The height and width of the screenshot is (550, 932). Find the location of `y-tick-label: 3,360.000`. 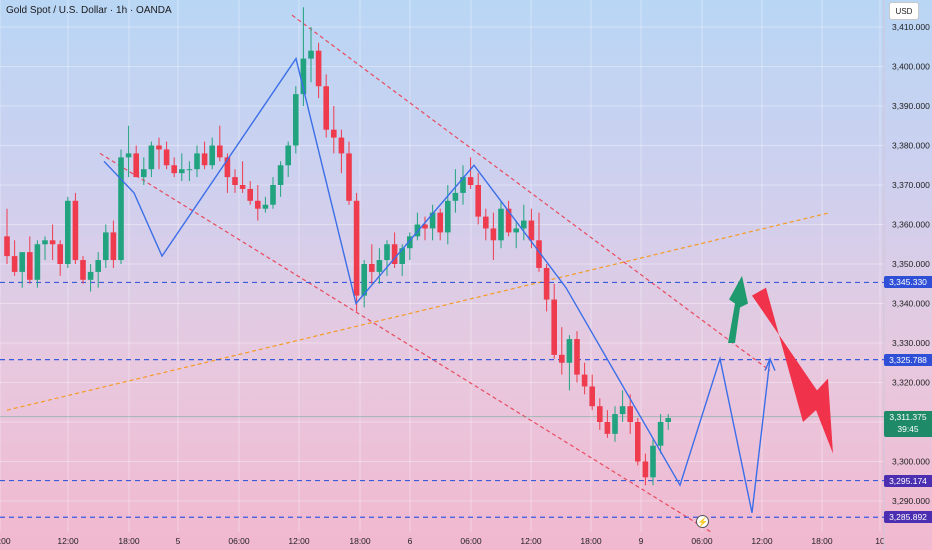

y-tick-label: 3,360.000 is located at coordinates (911, 225).